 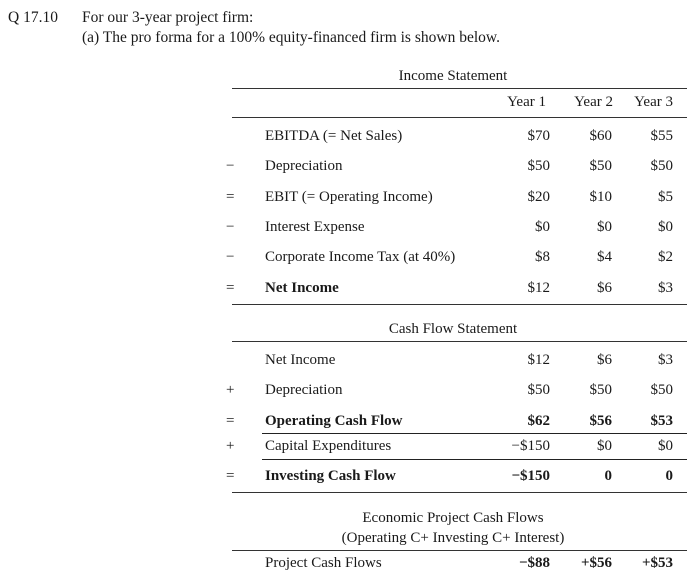 I want to click on question-intro: For our 3-year project firm:, so click(x=168, y=17).